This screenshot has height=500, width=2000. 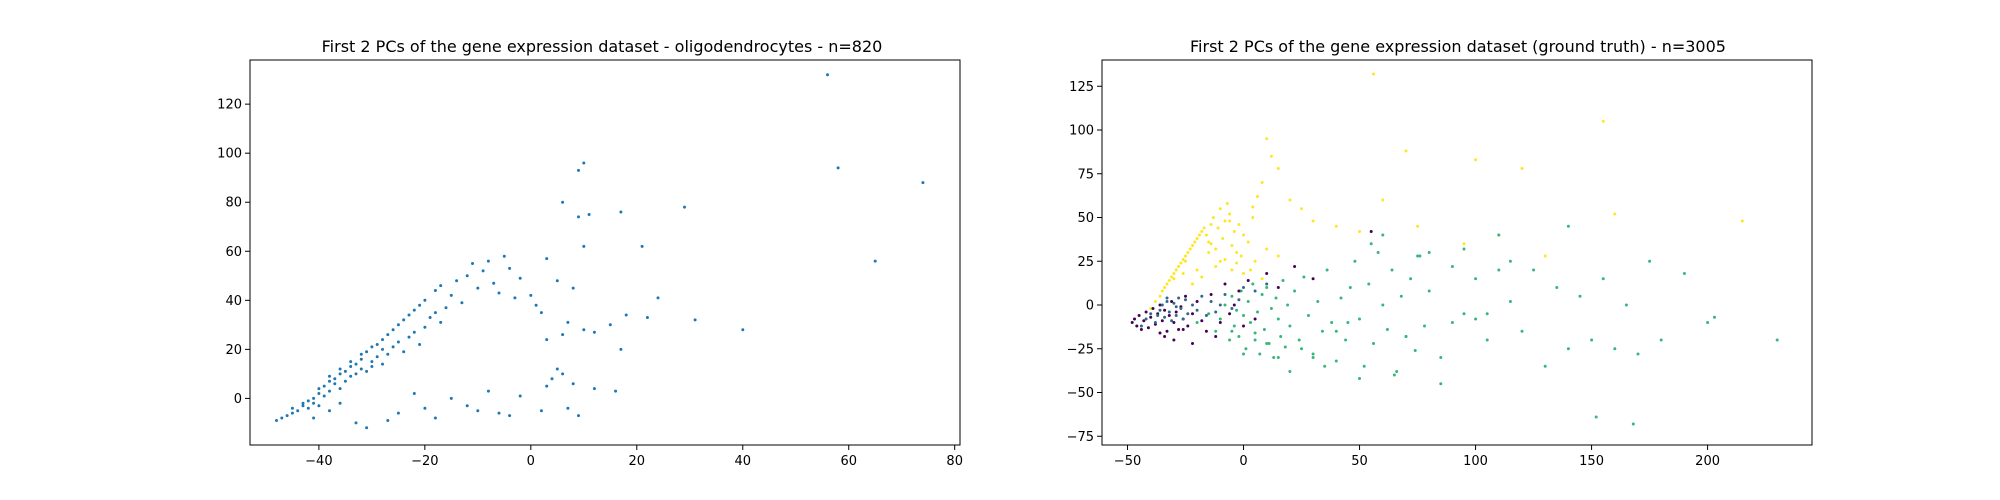 What do you see at coordinates (1085, 218) in the screenshot?
I see `right-y-tick-label-5: 50` at bounding box center [1085, 218].